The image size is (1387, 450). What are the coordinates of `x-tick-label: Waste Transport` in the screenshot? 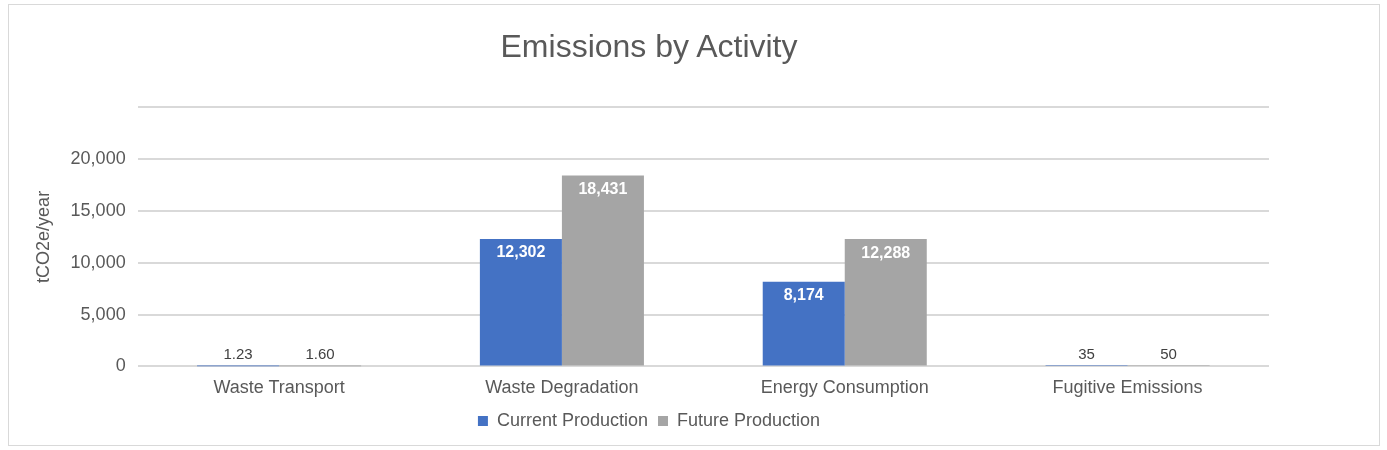 It's located at (279, 387).